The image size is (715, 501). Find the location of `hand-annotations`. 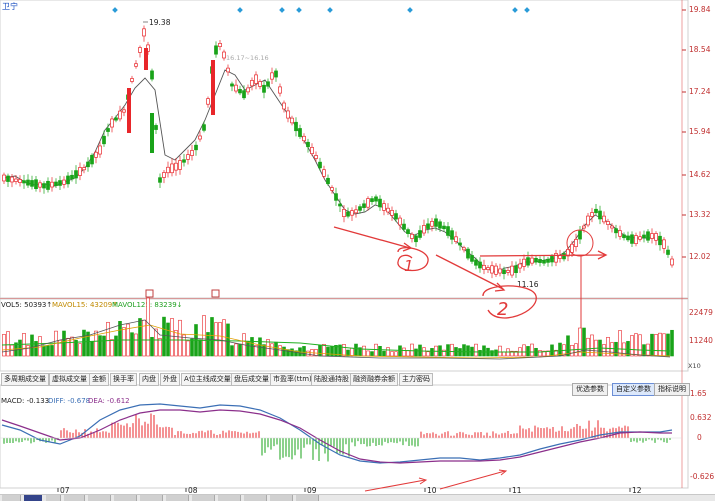

hand-annotations is located at coordinates (470, 285).